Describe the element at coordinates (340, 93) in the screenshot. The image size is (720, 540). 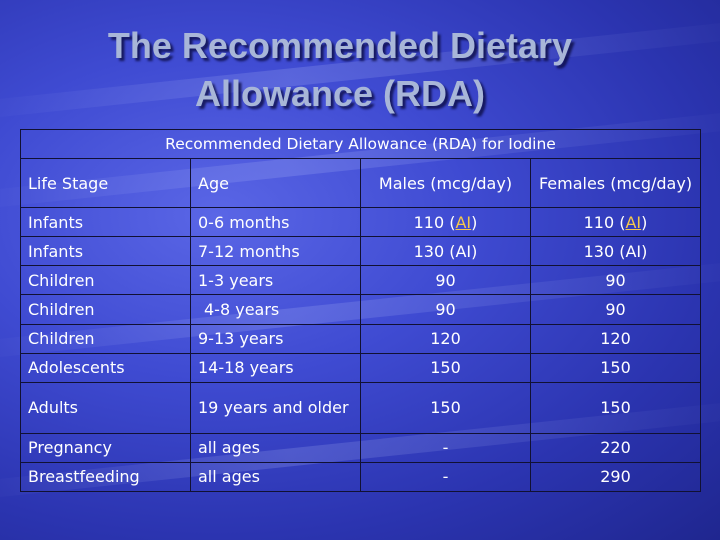
I see `slide-title-line2: Allowance (RDA)` at that location.